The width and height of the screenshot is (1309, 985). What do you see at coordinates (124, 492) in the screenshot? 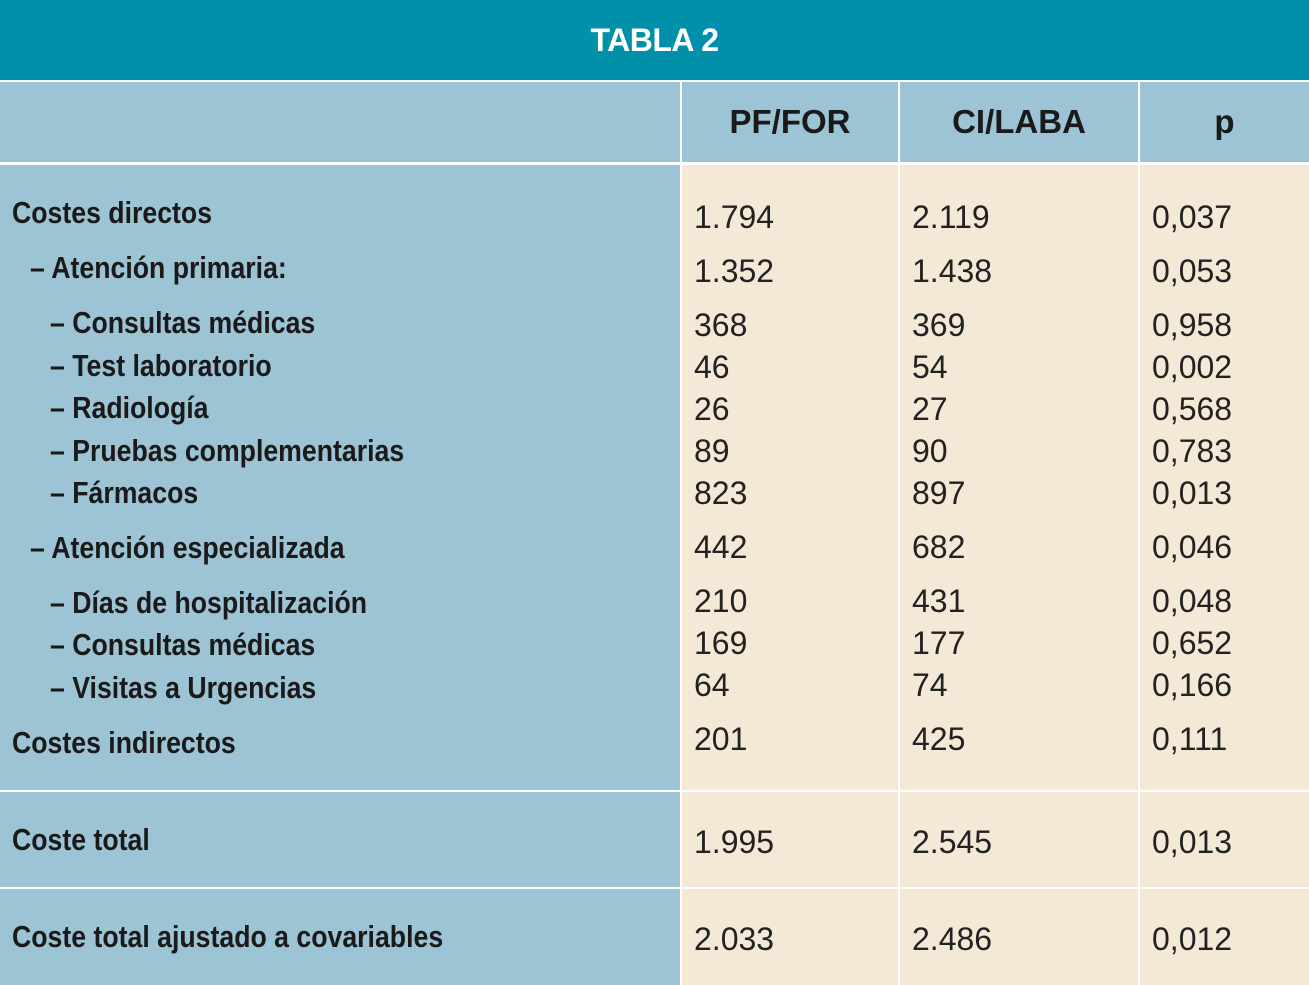
I see `row-label: – Fármacos` at bounding box center [124, 492].